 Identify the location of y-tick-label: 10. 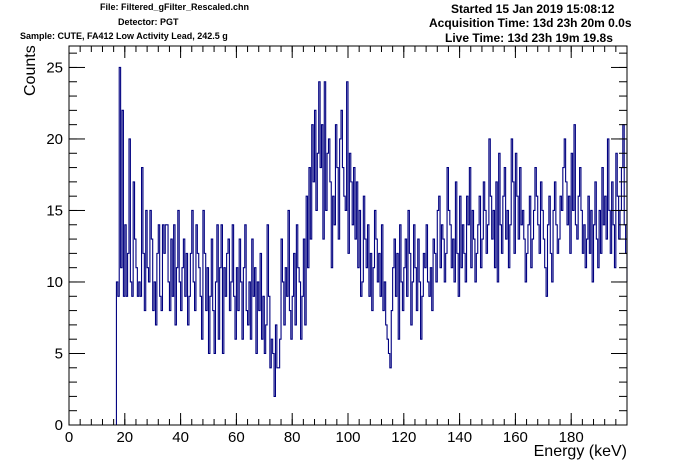
(54, 282).